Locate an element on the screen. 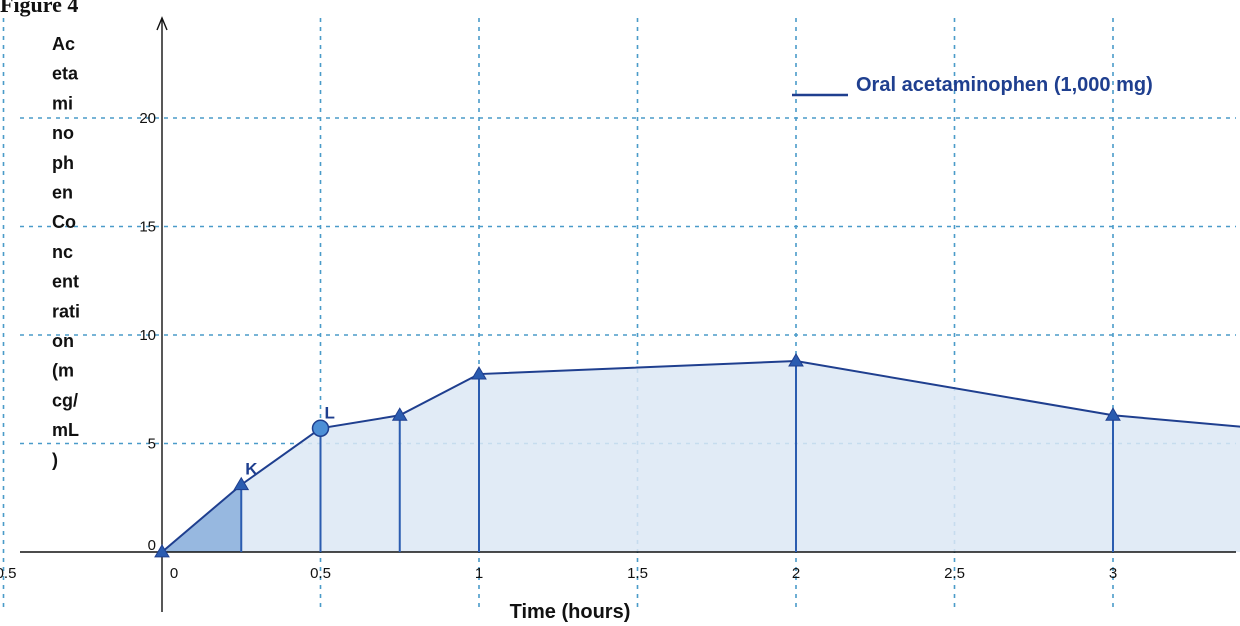  y-axis-label-line: (m is located at coordinates (63, 371).